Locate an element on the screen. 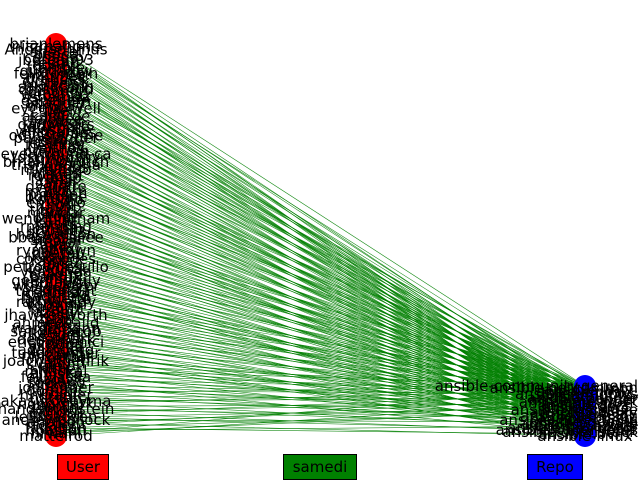 The image size is (640, 480). user-label: privateip is located at coordinates (56, 151).